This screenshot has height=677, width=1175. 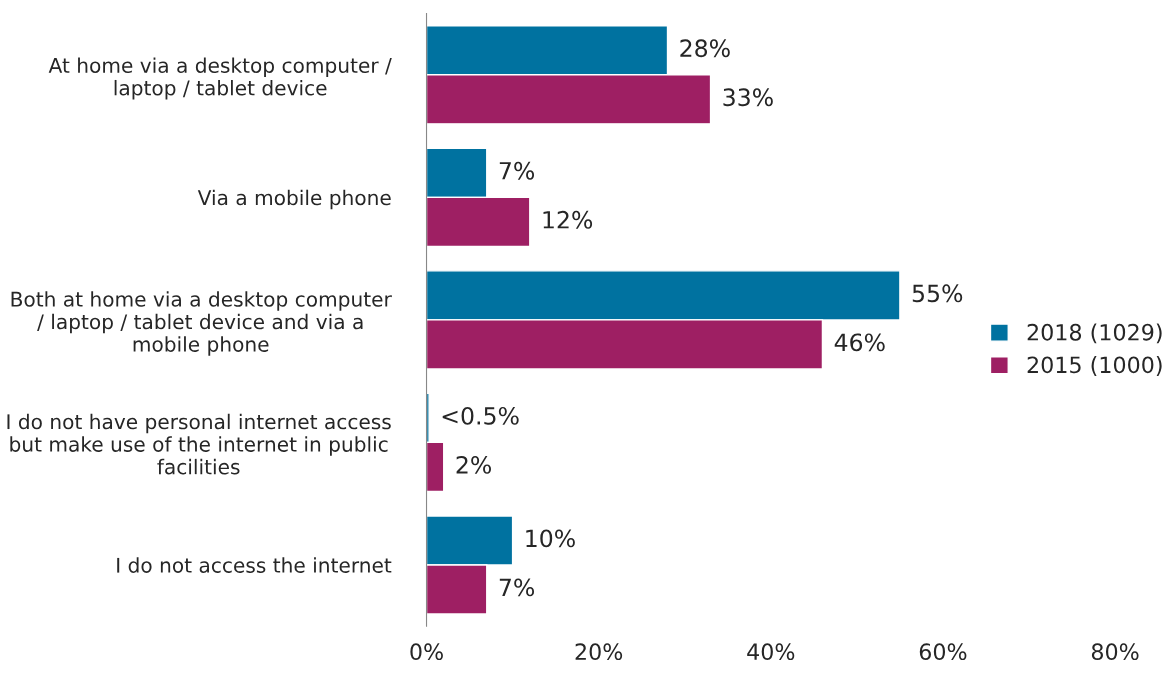 What do you see at coordinates (220, 78) in the screenshot?
I see `y-tick-label: At home via a desktop computer / laptop / tablet device` at bounding box center [220, 78].